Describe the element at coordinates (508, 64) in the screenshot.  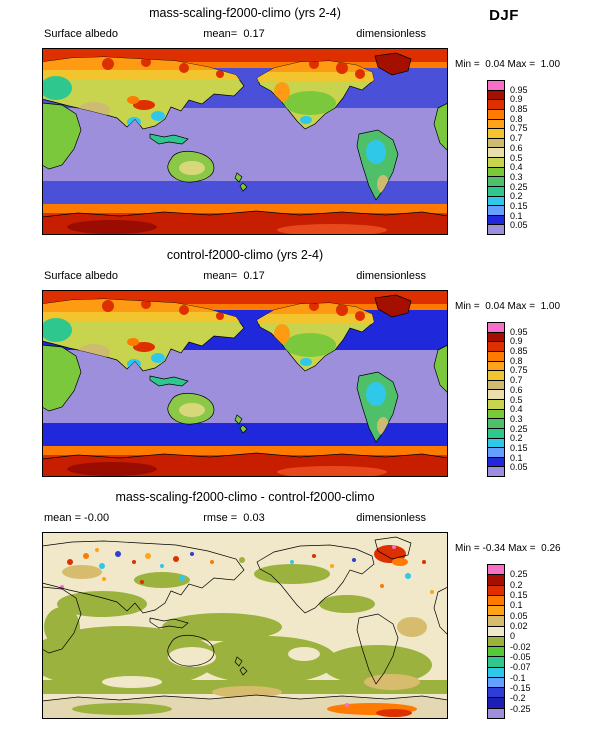
I see `minmax-label: Min = 0.04 Max = 1.00` at that location.